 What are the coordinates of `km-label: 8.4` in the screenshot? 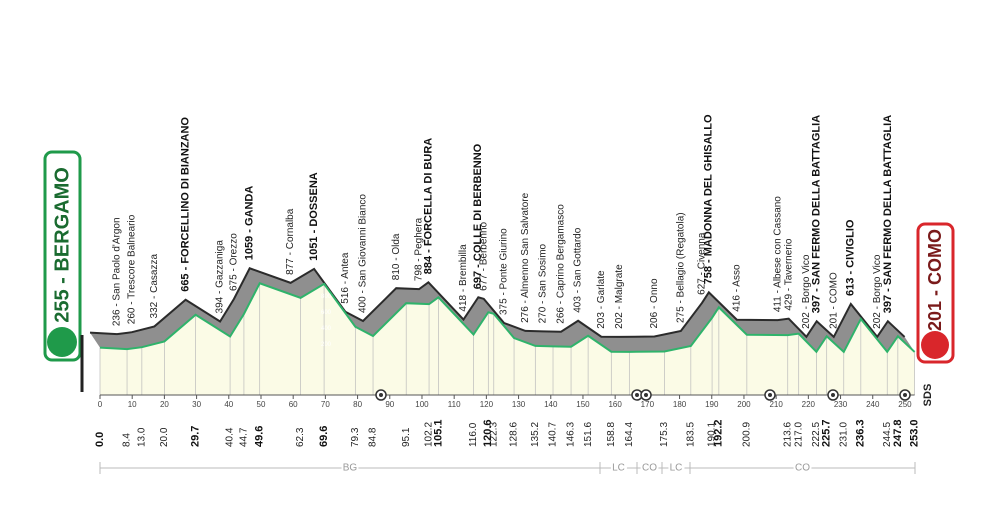 It's located at (127, 440).